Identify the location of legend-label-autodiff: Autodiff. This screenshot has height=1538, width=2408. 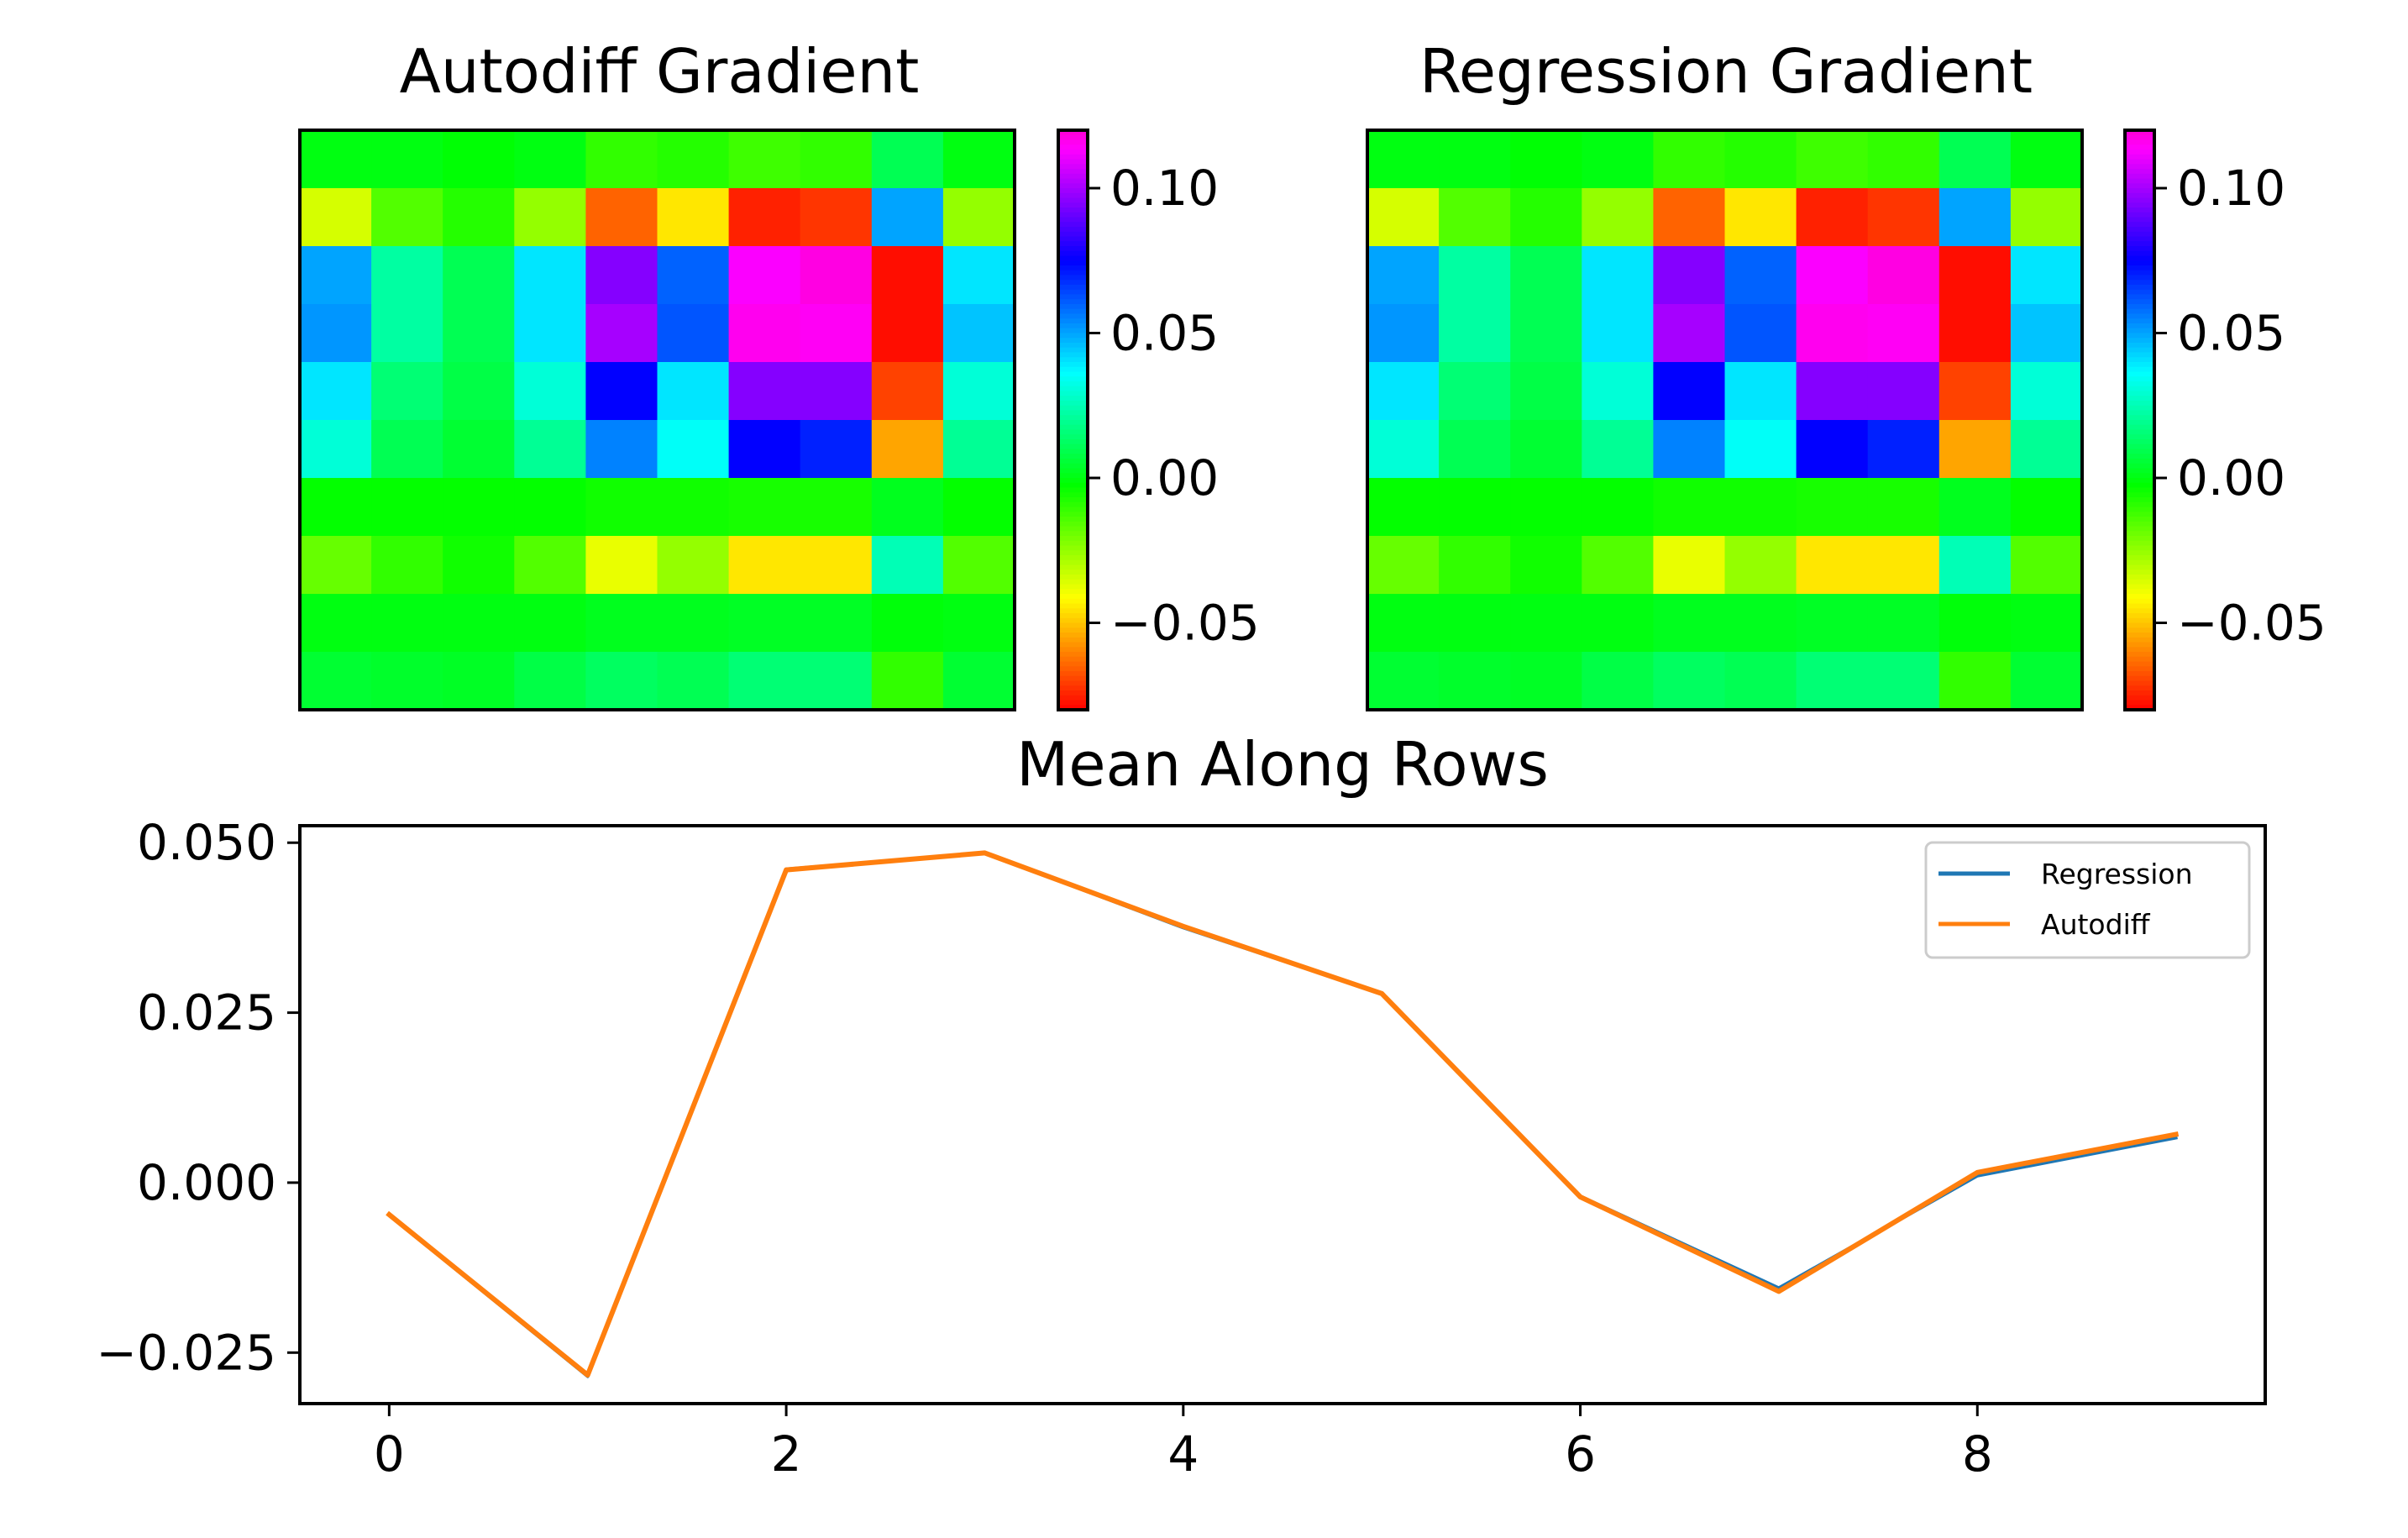
(2096, 924).